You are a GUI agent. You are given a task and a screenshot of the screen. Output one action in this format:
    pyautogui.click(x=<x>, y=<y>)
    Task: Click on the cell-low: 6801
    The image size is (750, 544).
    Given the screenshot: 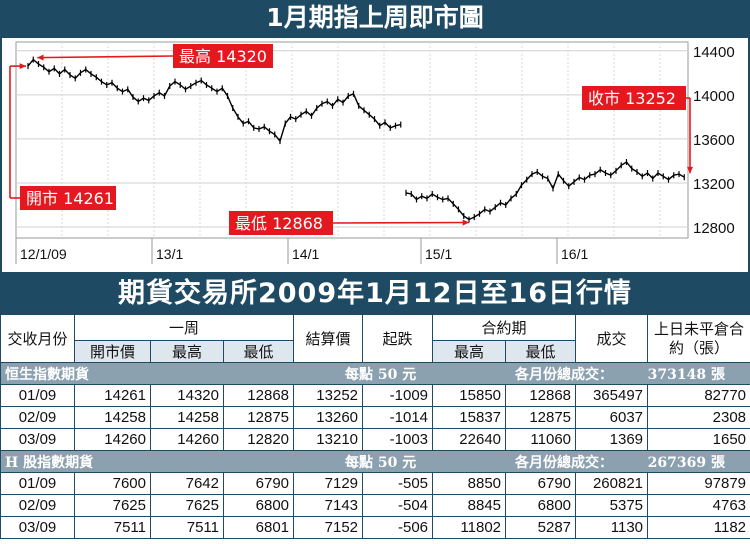 What is the action you would take?
    pyautogui.click(x=258, y=527)
    